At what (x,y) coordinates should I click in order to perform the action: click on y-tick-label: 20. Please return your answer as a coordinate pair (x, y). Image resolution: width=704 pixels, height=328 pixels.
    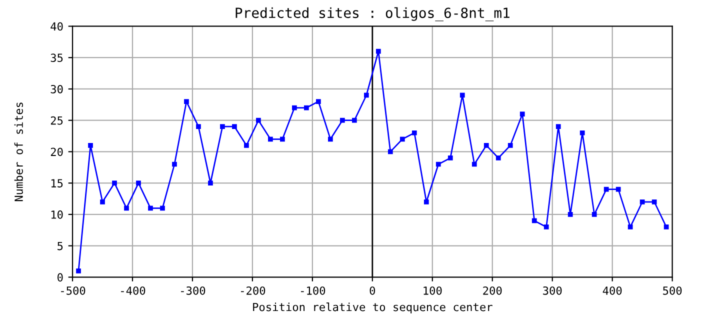
    Looking at the image, I should click on (56, 152).